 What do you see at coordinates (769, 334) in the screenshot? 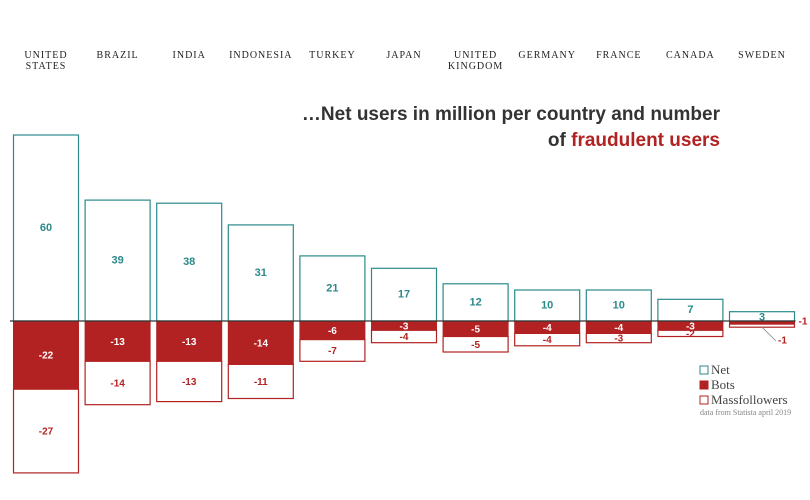
I see `leader-line` at bounding box center [769, 334].